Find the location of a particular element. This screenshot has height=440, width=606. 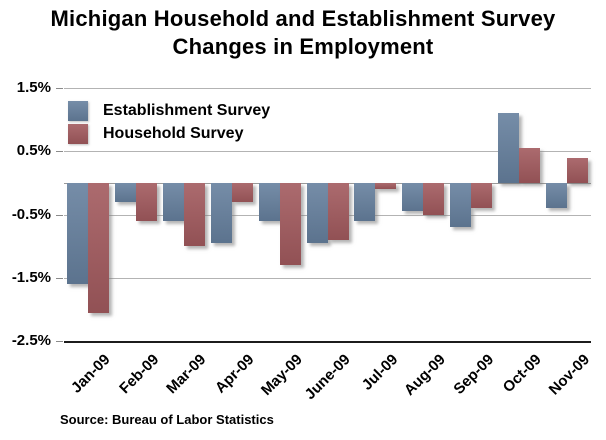

x-axis-line is located at coordinates (327, 342).